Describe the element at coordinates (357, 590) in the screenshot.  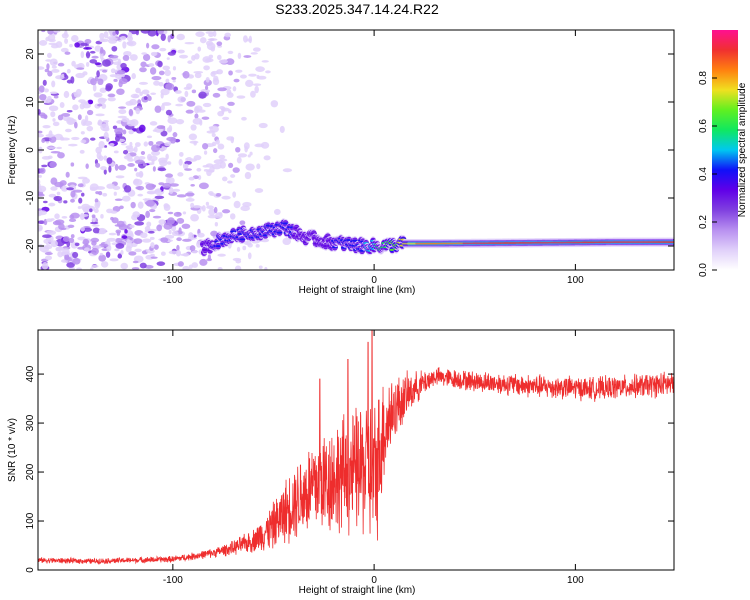
I see `snr-xlabel: Height of straight line (km)` at that location.